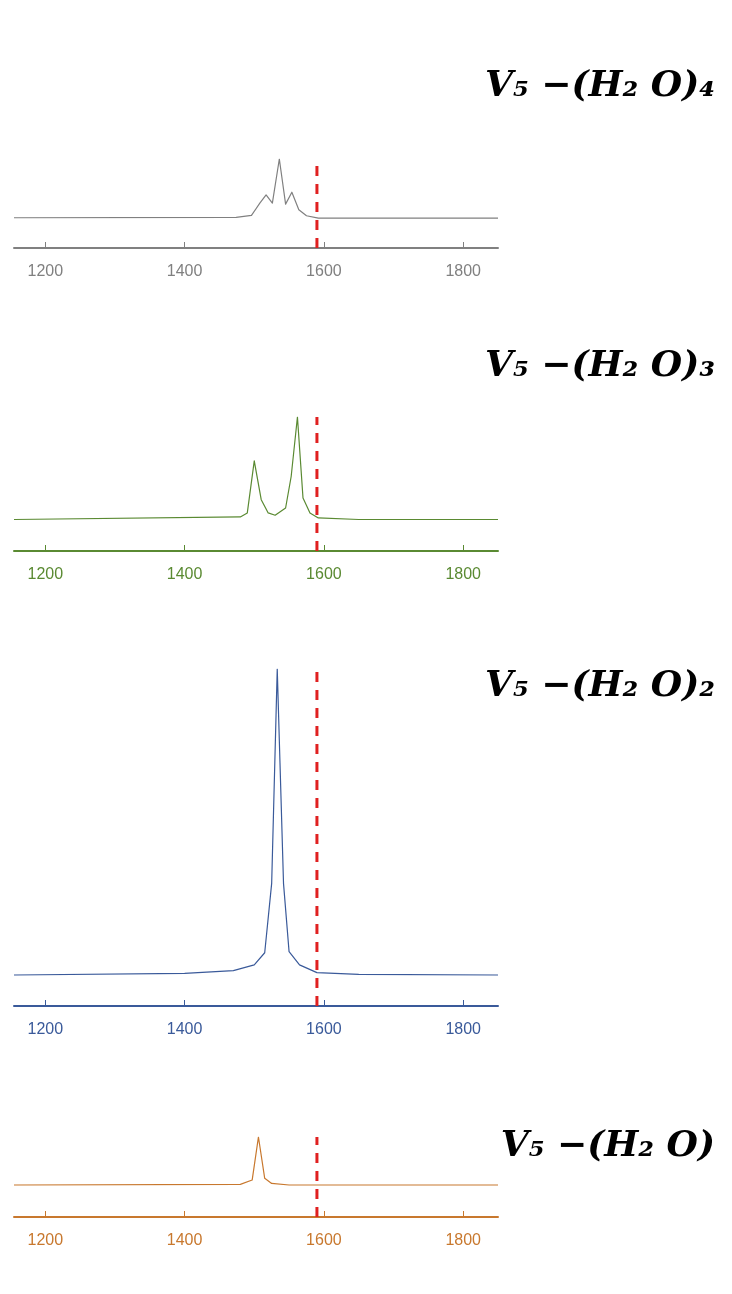 This screenshot has width=732, height=1294. I want to click on text: V₅ −(H₂ O)₃, so click(600, 363).